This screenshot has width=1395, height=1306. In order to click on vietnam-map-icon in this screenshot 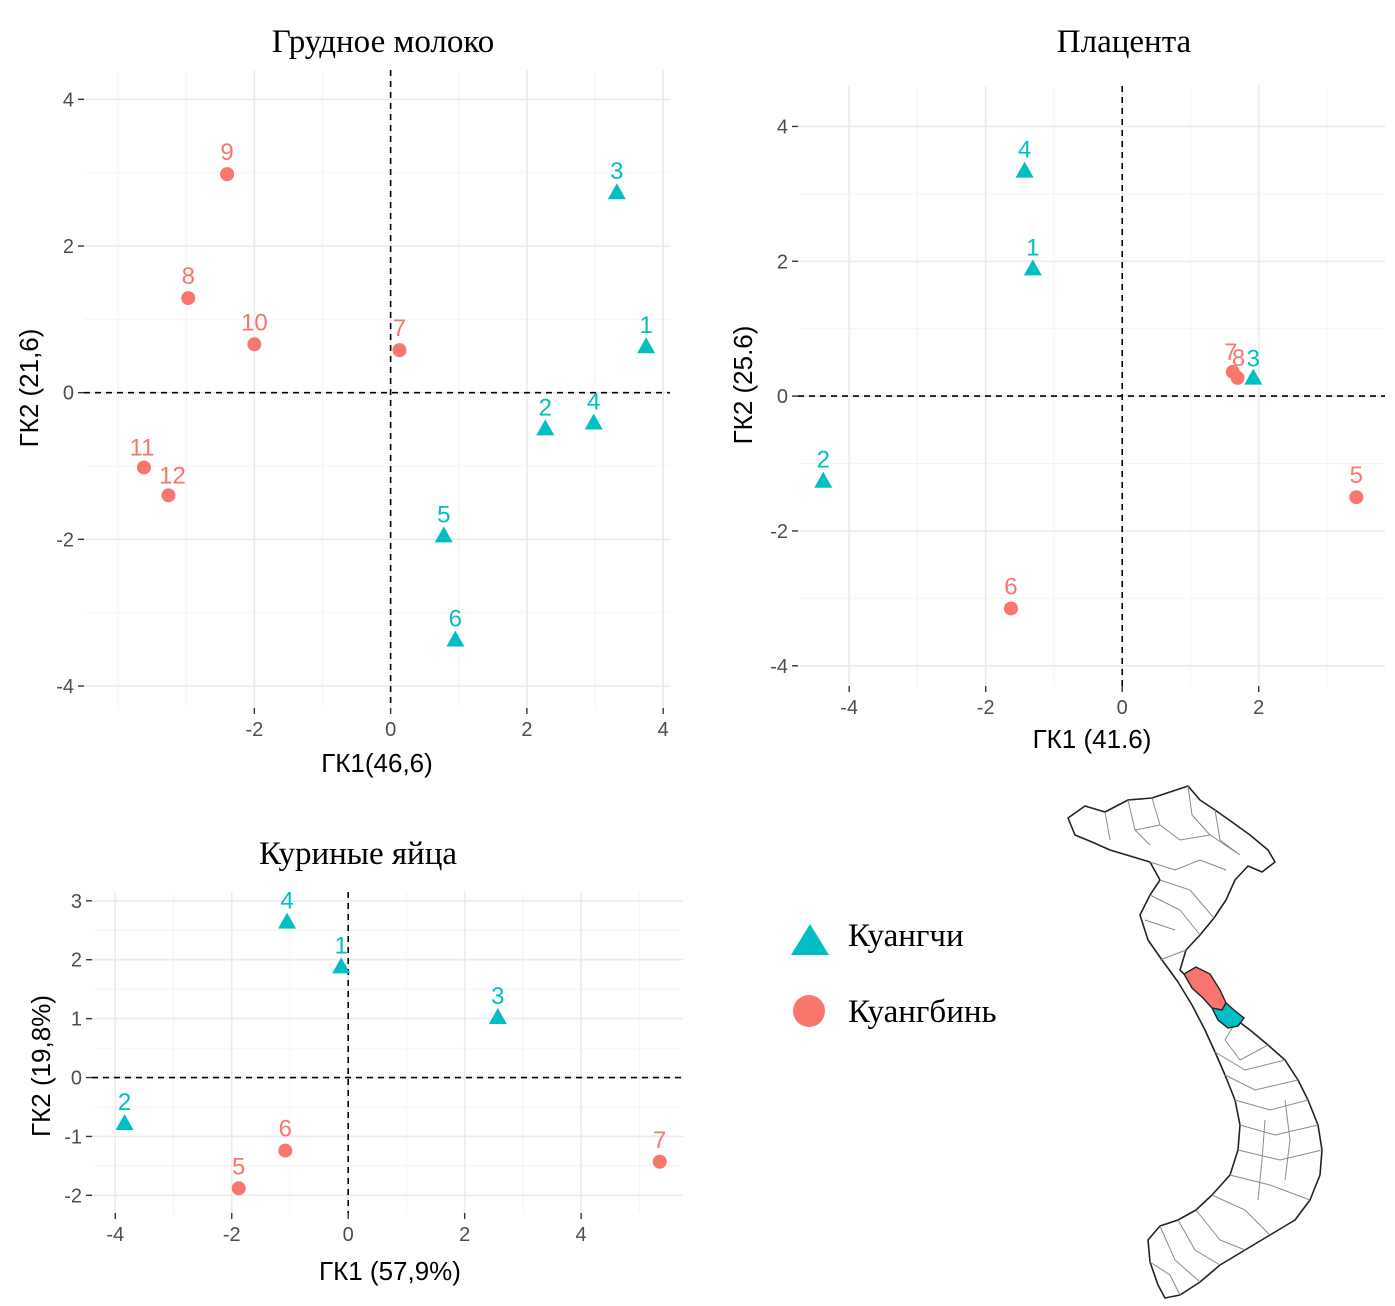, I will do `click(1195, 1042)`.